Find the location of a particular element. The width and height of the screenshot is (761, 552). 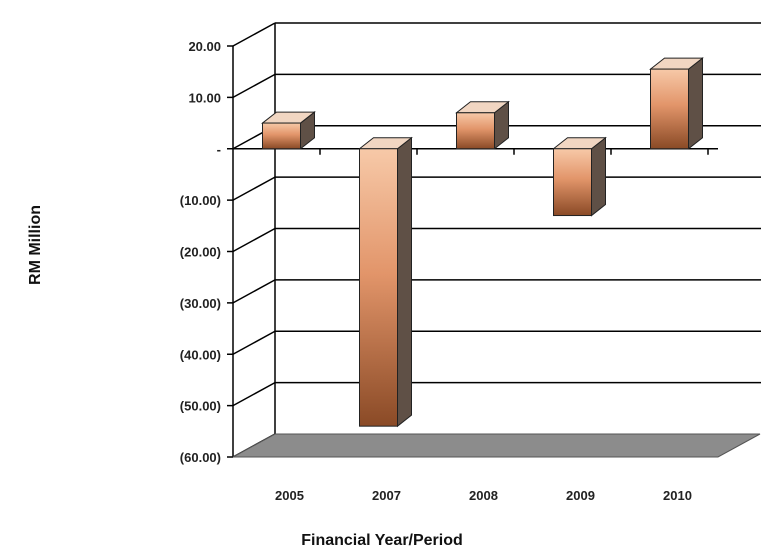

y-tick-label: - is located at coordinates (219, 149).